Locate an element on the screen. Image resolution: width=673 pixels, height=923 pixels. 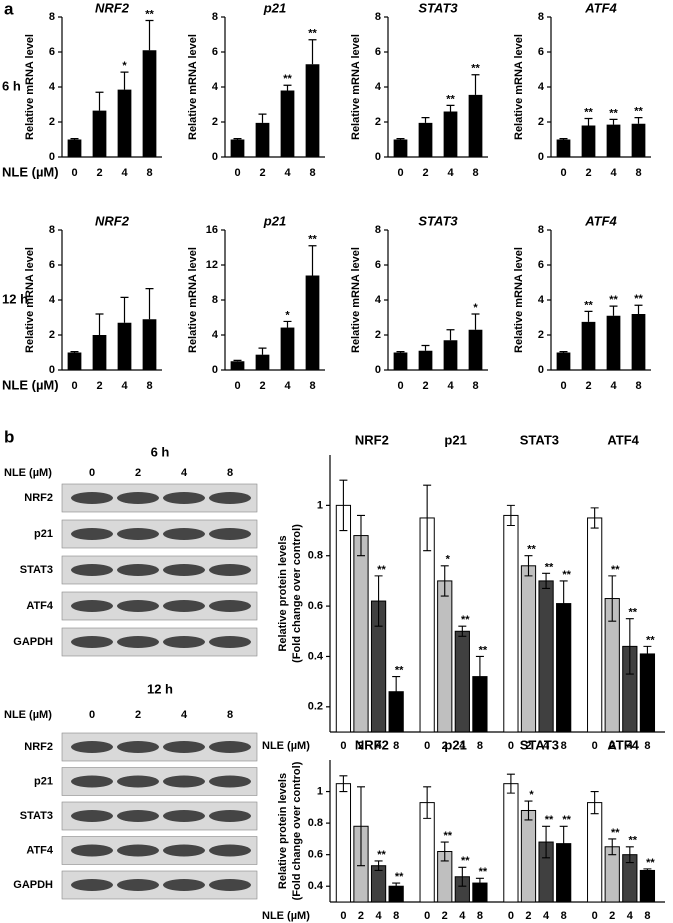
lane-label: 4 is located at coordinates (184, 715).